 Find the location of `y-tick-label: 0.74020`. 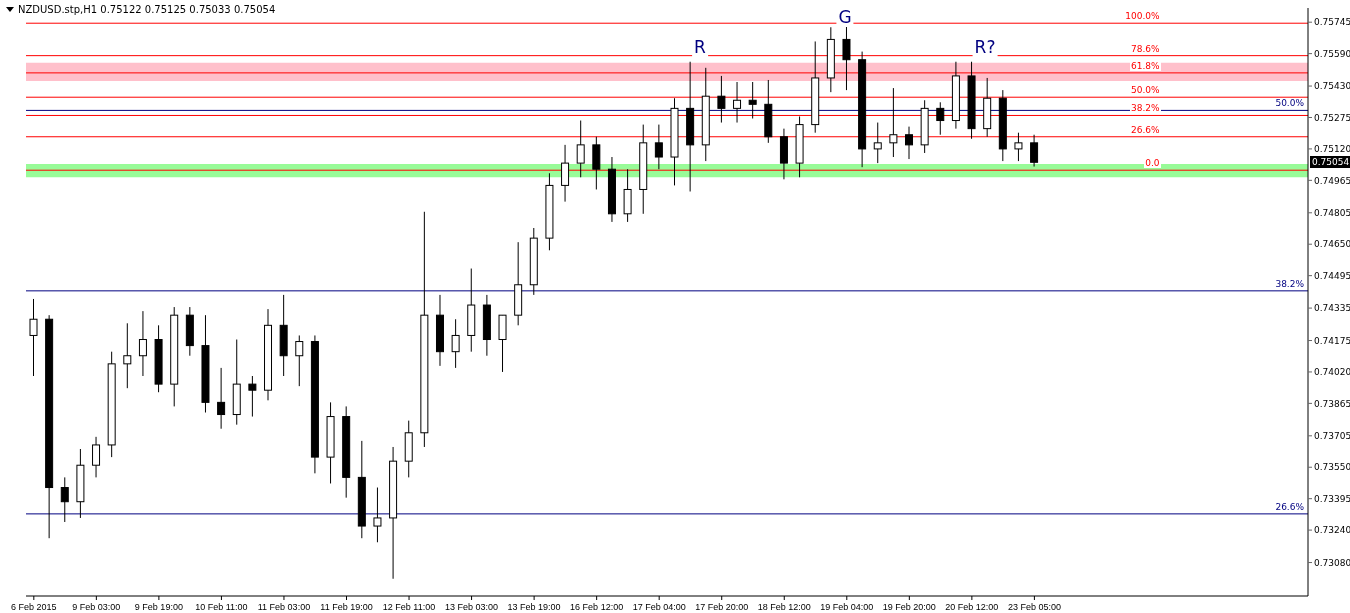

y-tick-label: 0.74020 is located at coordinates (1332, 372).